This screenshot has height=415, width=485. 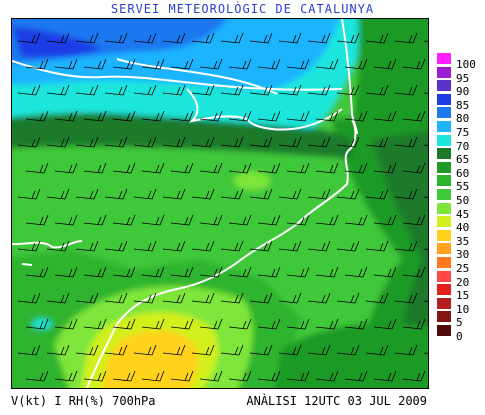 I want to click on legend-label: 95, so click(x=463, y=78).